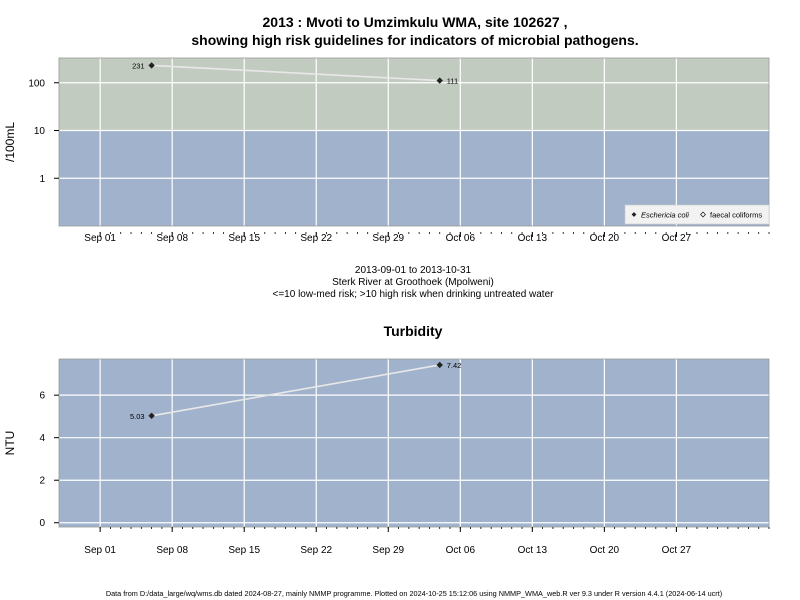  Describe the element at coordinates (452, 81) in the screenshot. I see `data-label: 111` at that location.